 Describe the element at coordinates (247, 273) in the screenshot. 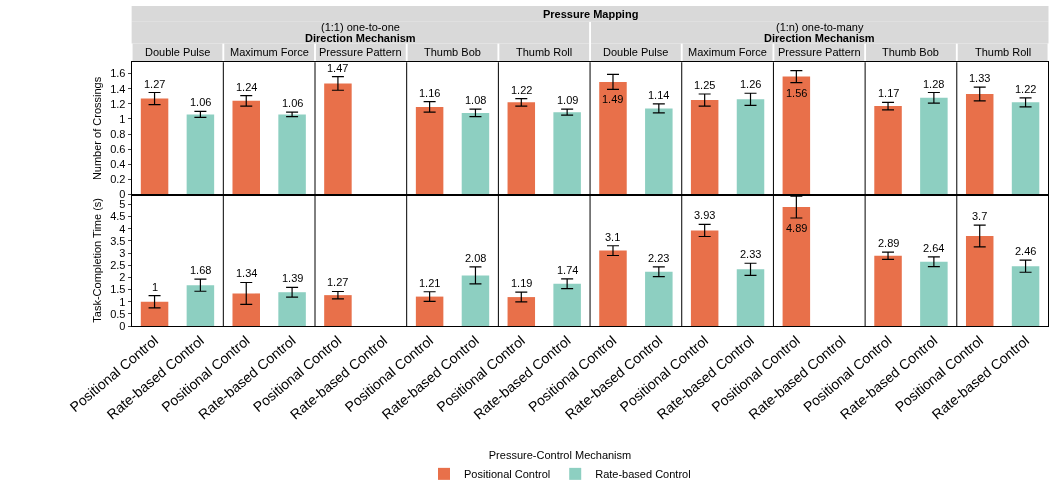

I see `data-label: 1.34` at that location.